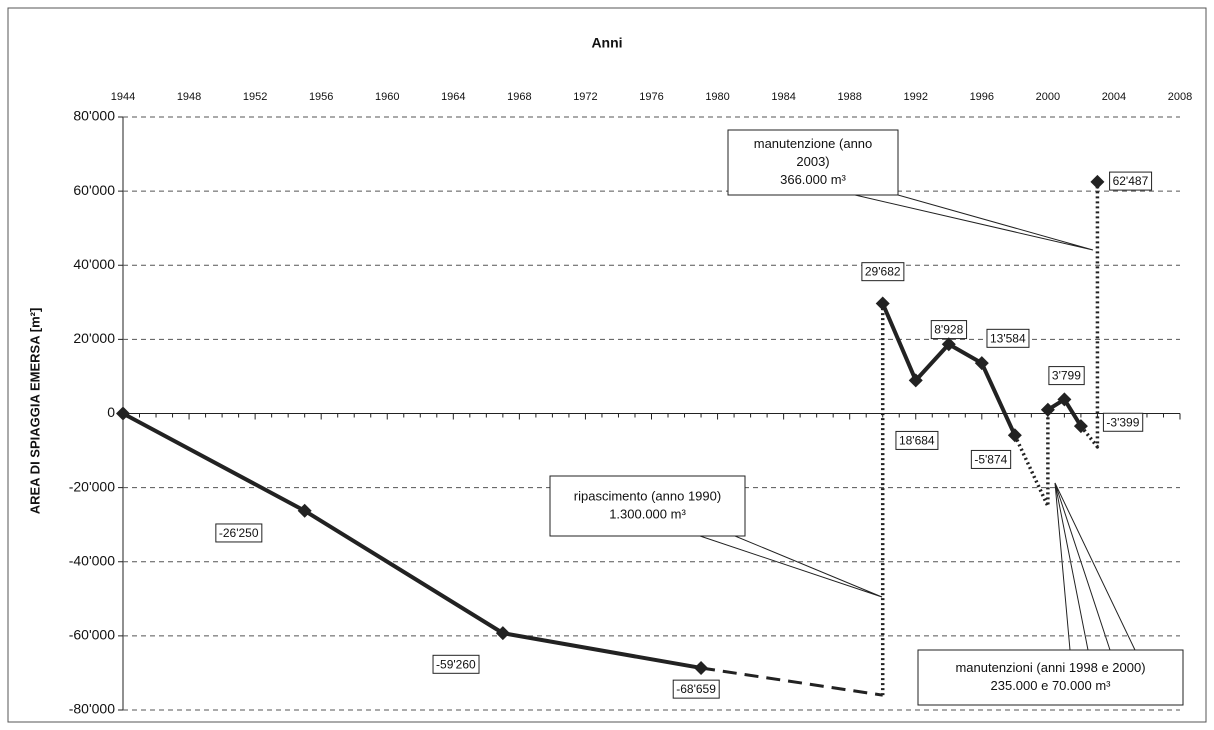 The image size is (1214, 730). I want to click on value-label-text: -5'874, so click(990, 459).